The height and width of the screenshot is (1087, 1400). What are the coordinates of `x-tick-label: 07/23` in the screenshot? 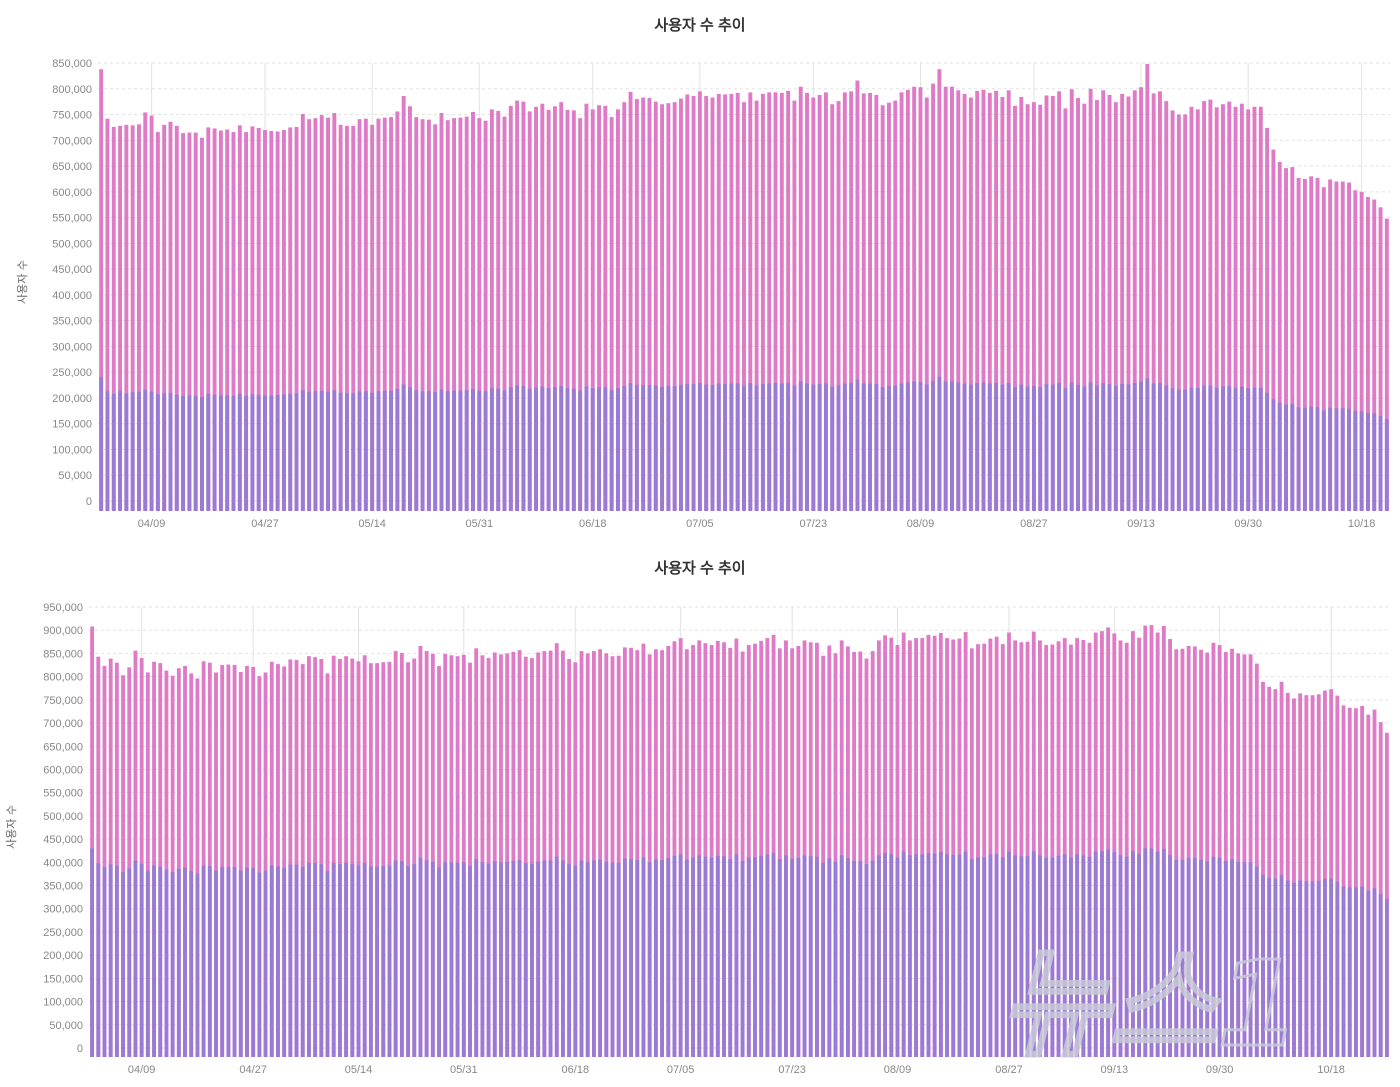 It's located at (792, 1070).